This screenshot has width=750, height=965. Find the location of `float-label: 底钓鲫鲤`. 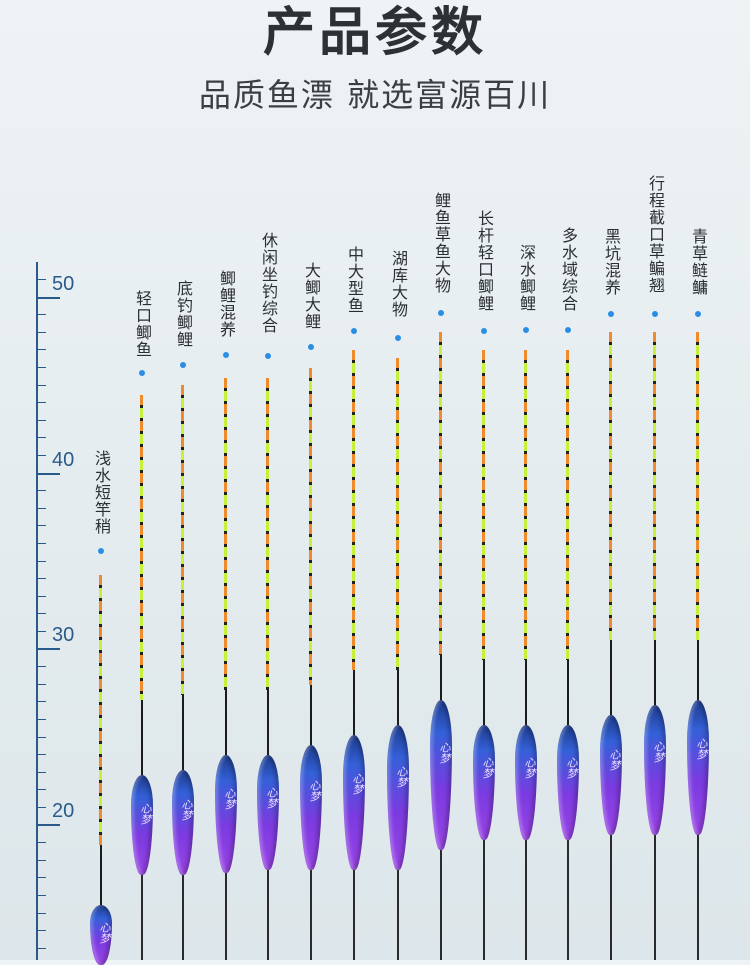

float-label: 底钓鲫鲤 is located at coordinates (183, 314).